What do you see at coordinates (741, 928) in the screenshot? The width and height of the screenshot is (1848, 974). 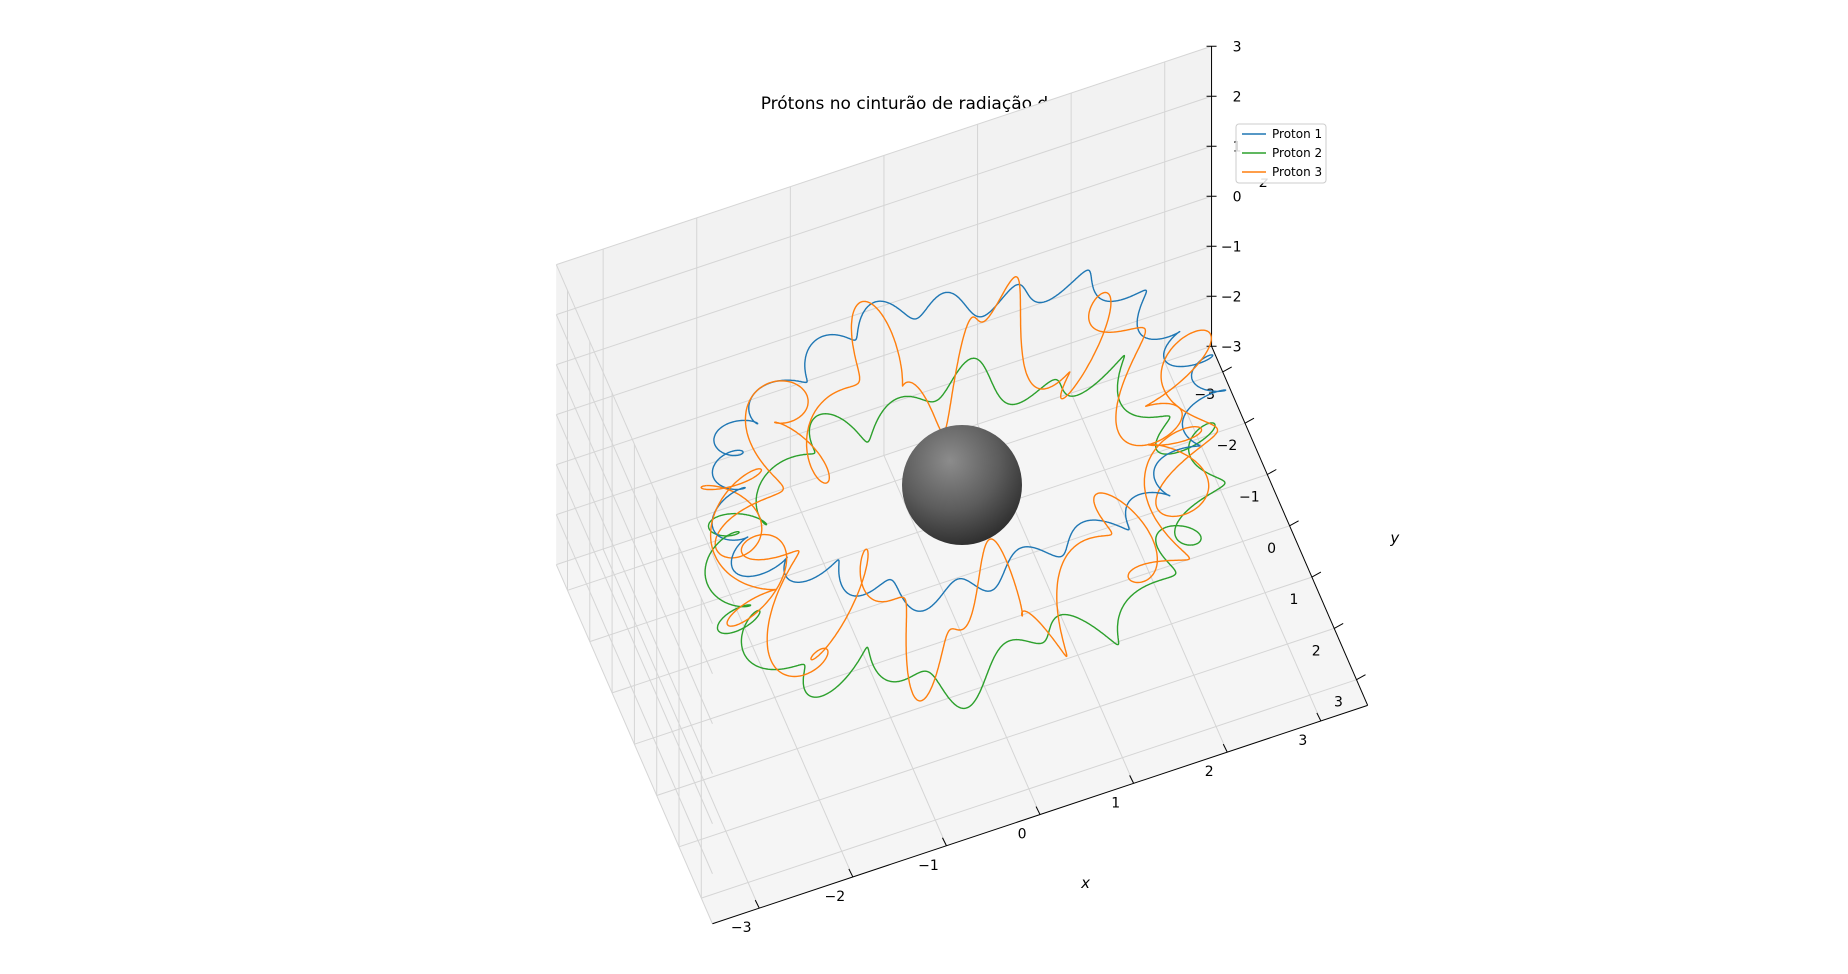 I see `x-tick-label: −3` at bounding box center [741, 928].